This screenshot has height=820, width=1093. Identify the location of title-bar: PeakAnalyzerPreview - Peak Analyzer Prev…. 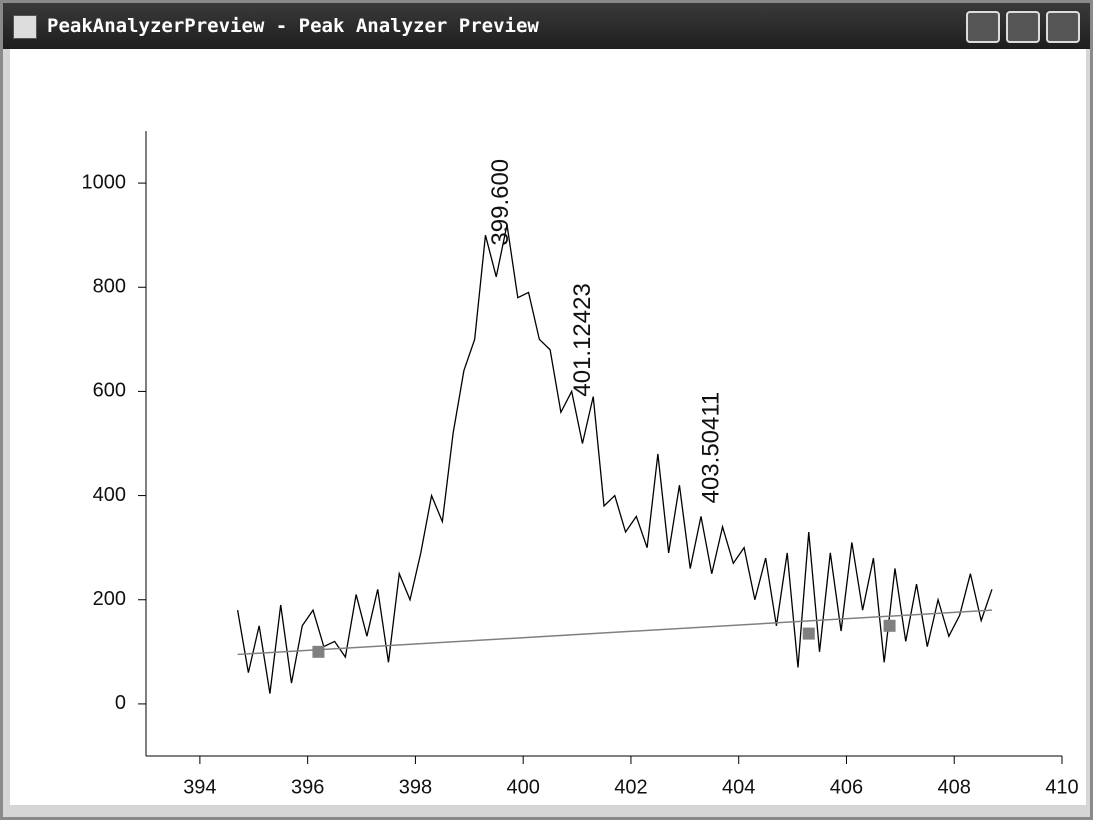
(546, 26).